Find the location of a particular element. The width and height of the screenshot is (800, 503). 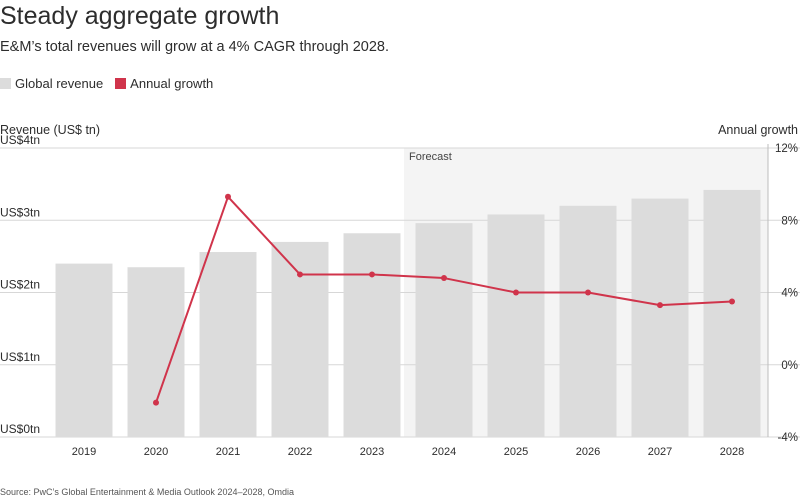

growth-point-2024 is located at coordinates (444, 278).